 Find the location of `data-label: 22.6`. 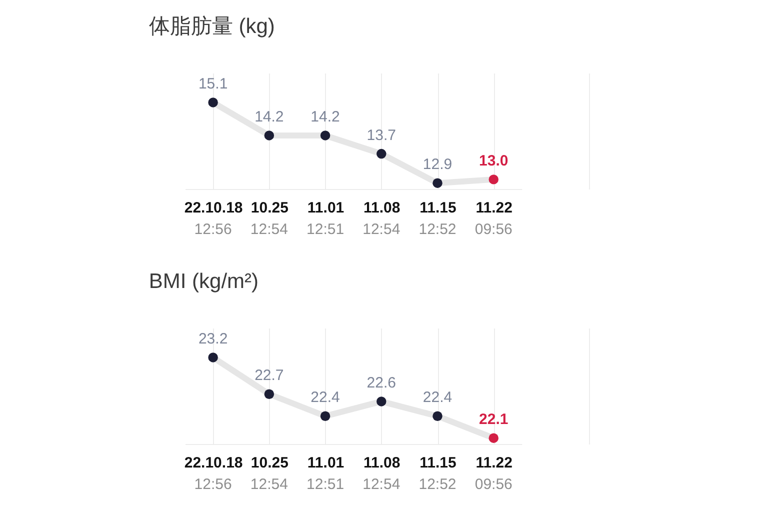

data-label: 22.6 is located at coordinates (381, 383).